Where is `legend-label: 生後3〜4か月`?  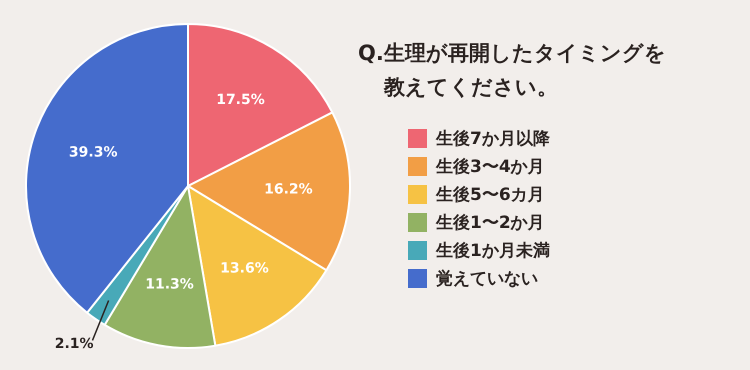 legend-label: 生後3〜4か月 is located at coordinates (490, 167).